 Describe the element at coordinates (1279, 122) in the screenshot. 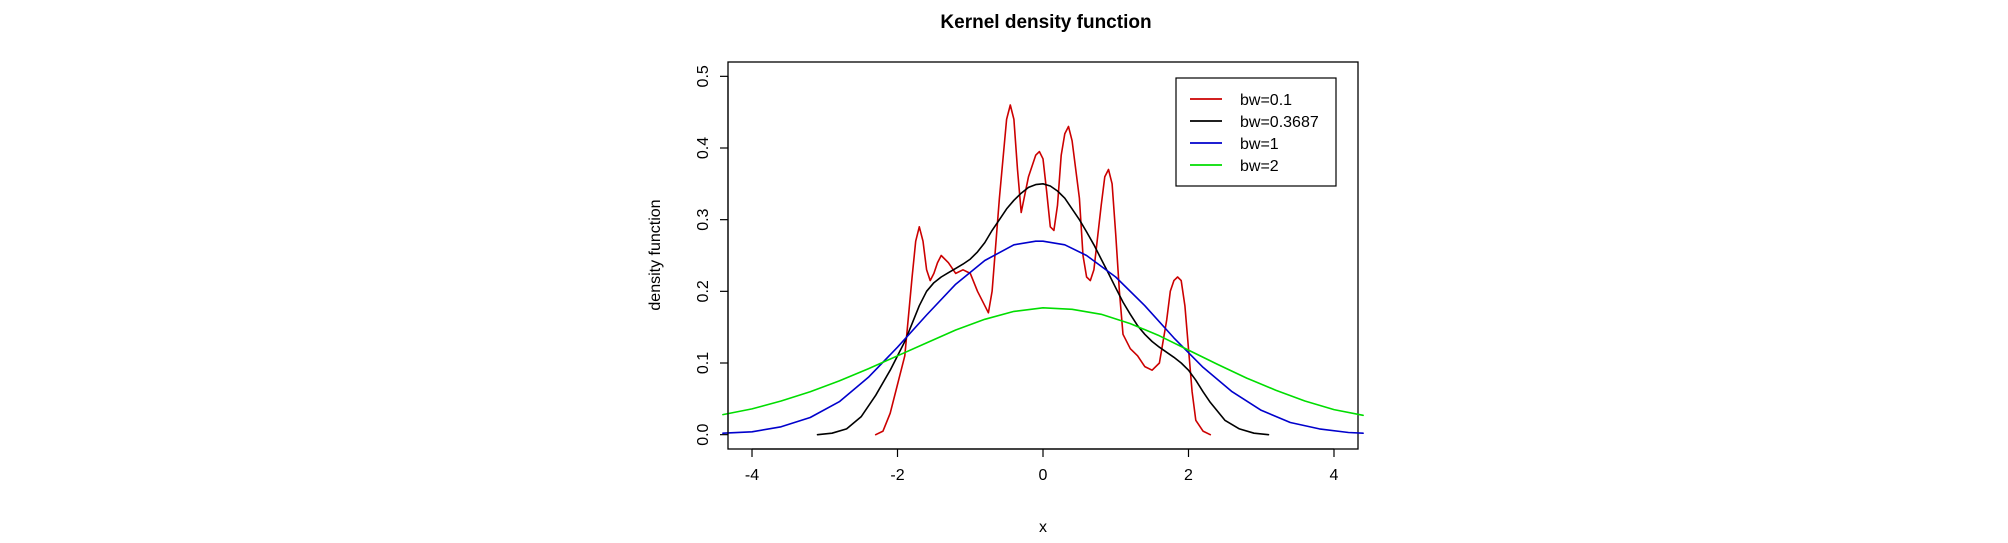

I see `legend-label-2: bw=0.3687` at that location.